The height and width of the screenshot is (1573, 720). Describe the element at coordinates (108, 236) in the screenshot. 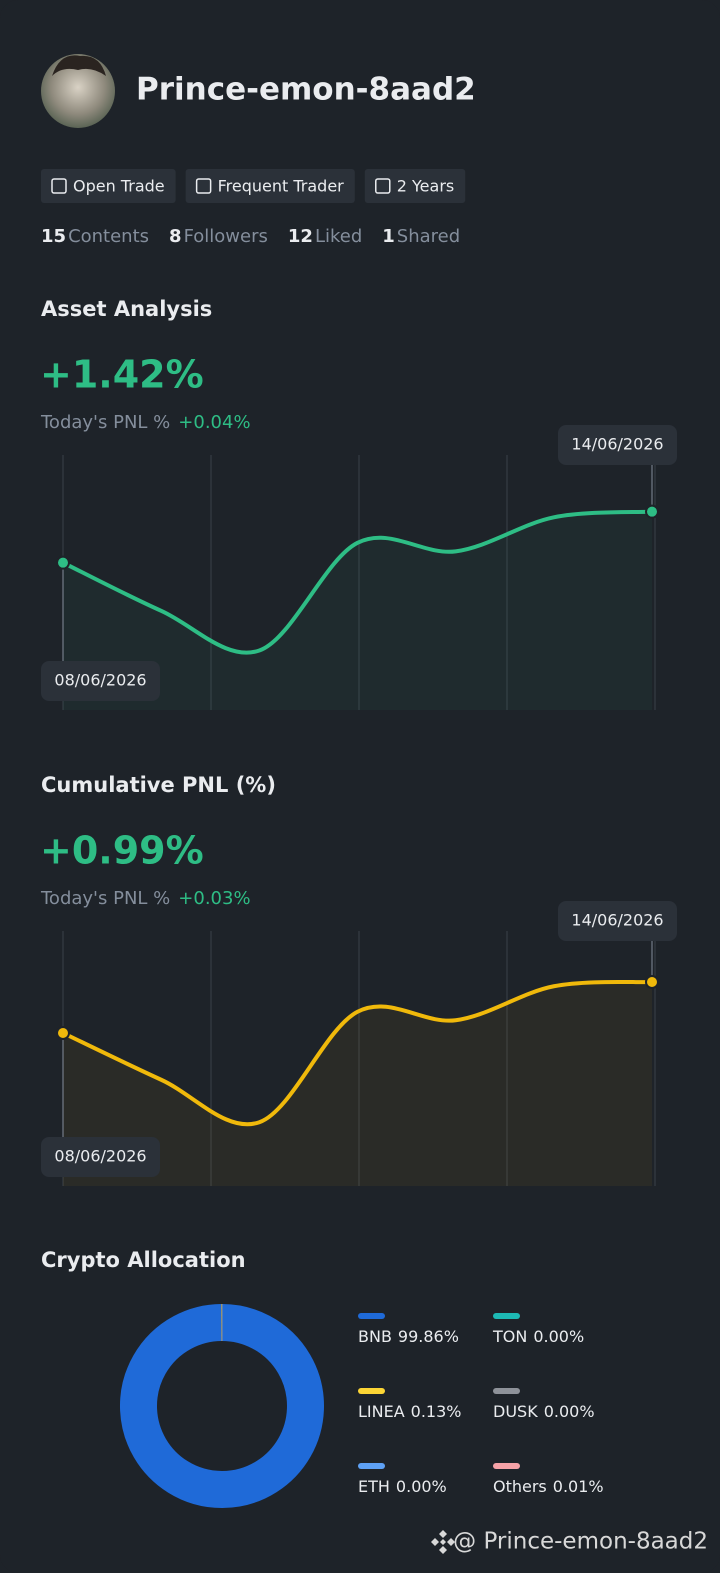

I see `stat-label: Contents` at that location.